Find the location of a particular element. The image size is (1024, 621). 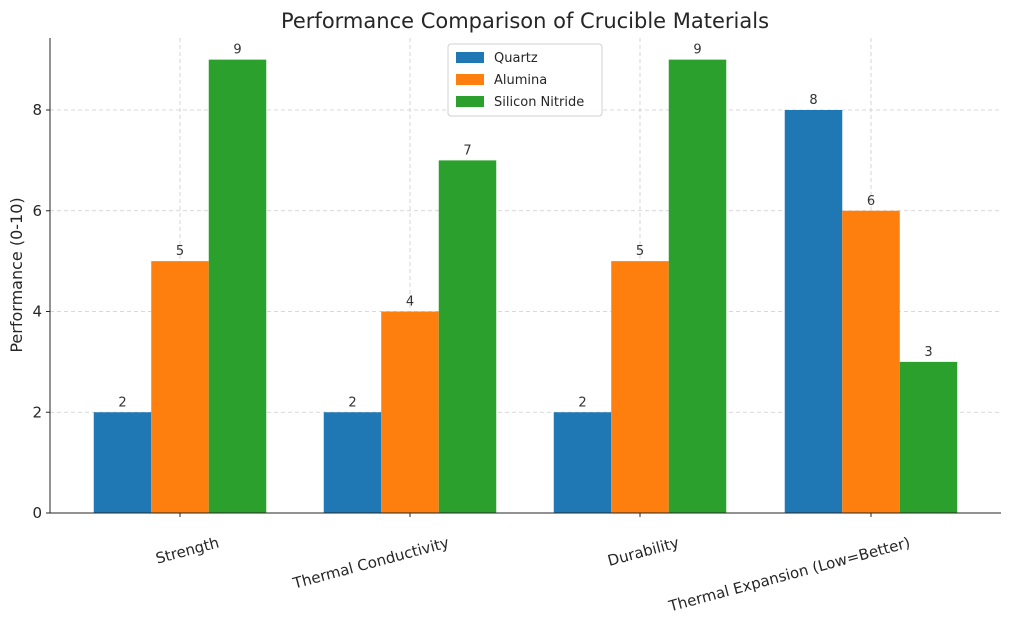

bar-value-label: 8 is located at coordinates (813, 100).